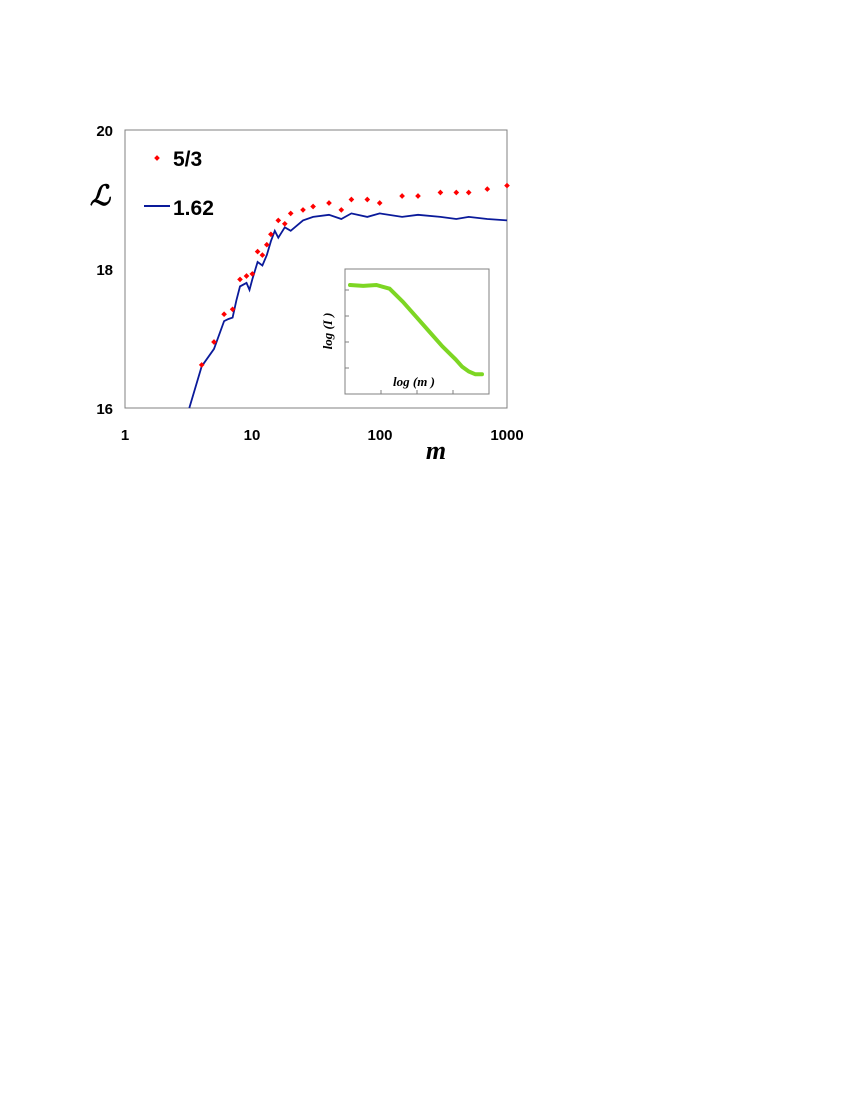  I want to click on inset-chart: log (m ) log (I ), so click(405, 331).